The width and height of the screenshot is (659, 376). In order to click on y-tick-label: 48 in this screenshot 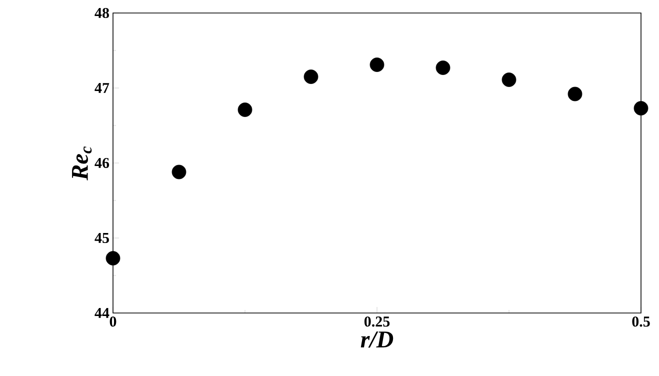, I will do `click(101, 13)`.